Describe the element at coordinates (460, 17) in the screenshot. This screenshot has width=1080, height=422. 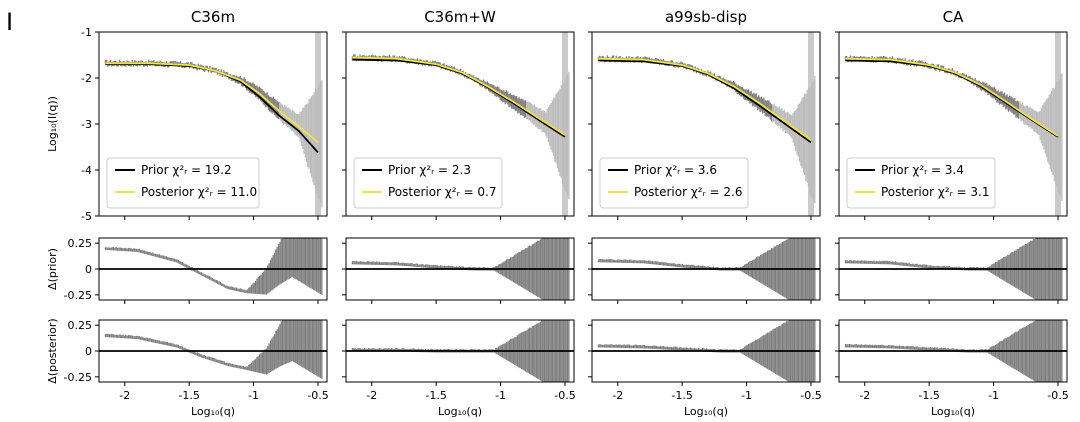
I see `panel-title: C36m+W` at that location.